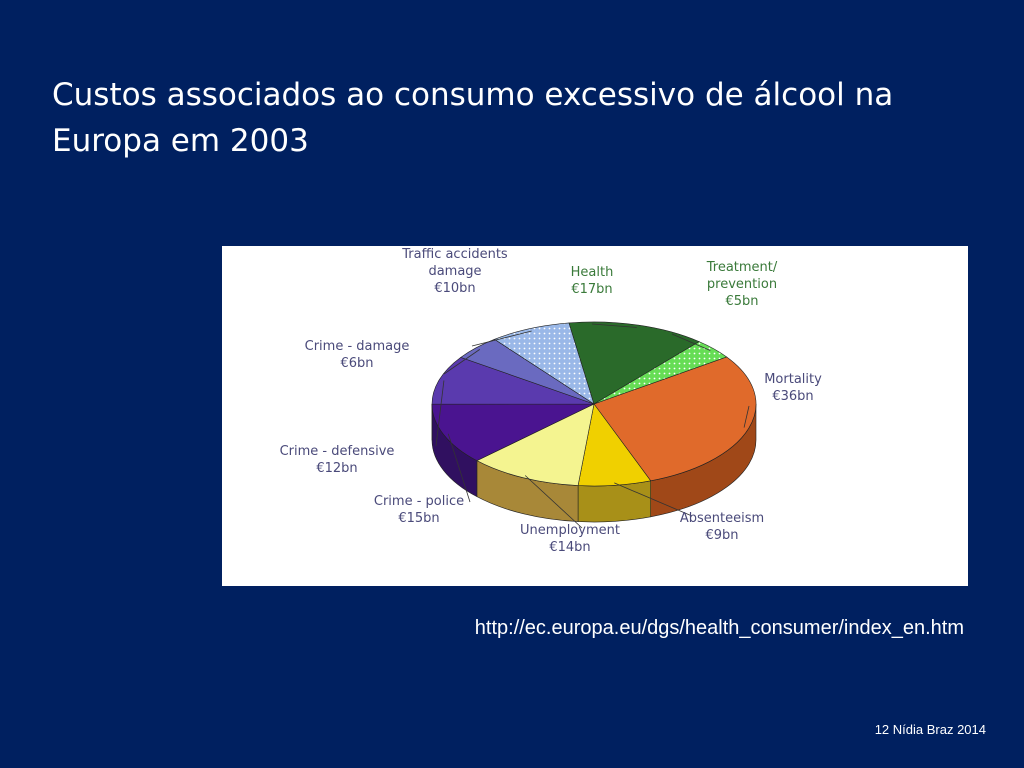 The height and width of the screenshot is (768, 1024). I want to click on pie-label-3: Crime - police €15bn, so click(419, 510).